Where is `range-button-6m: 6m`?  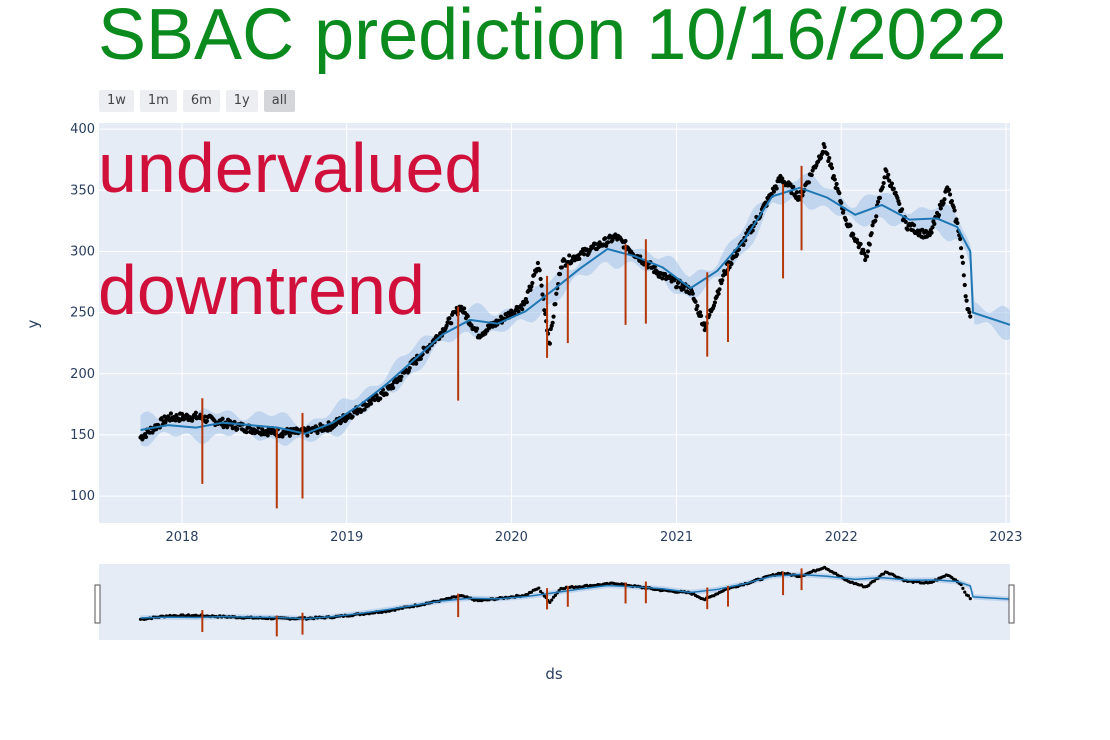 range-button-6m: 6m is located at coordinates (201, 101).